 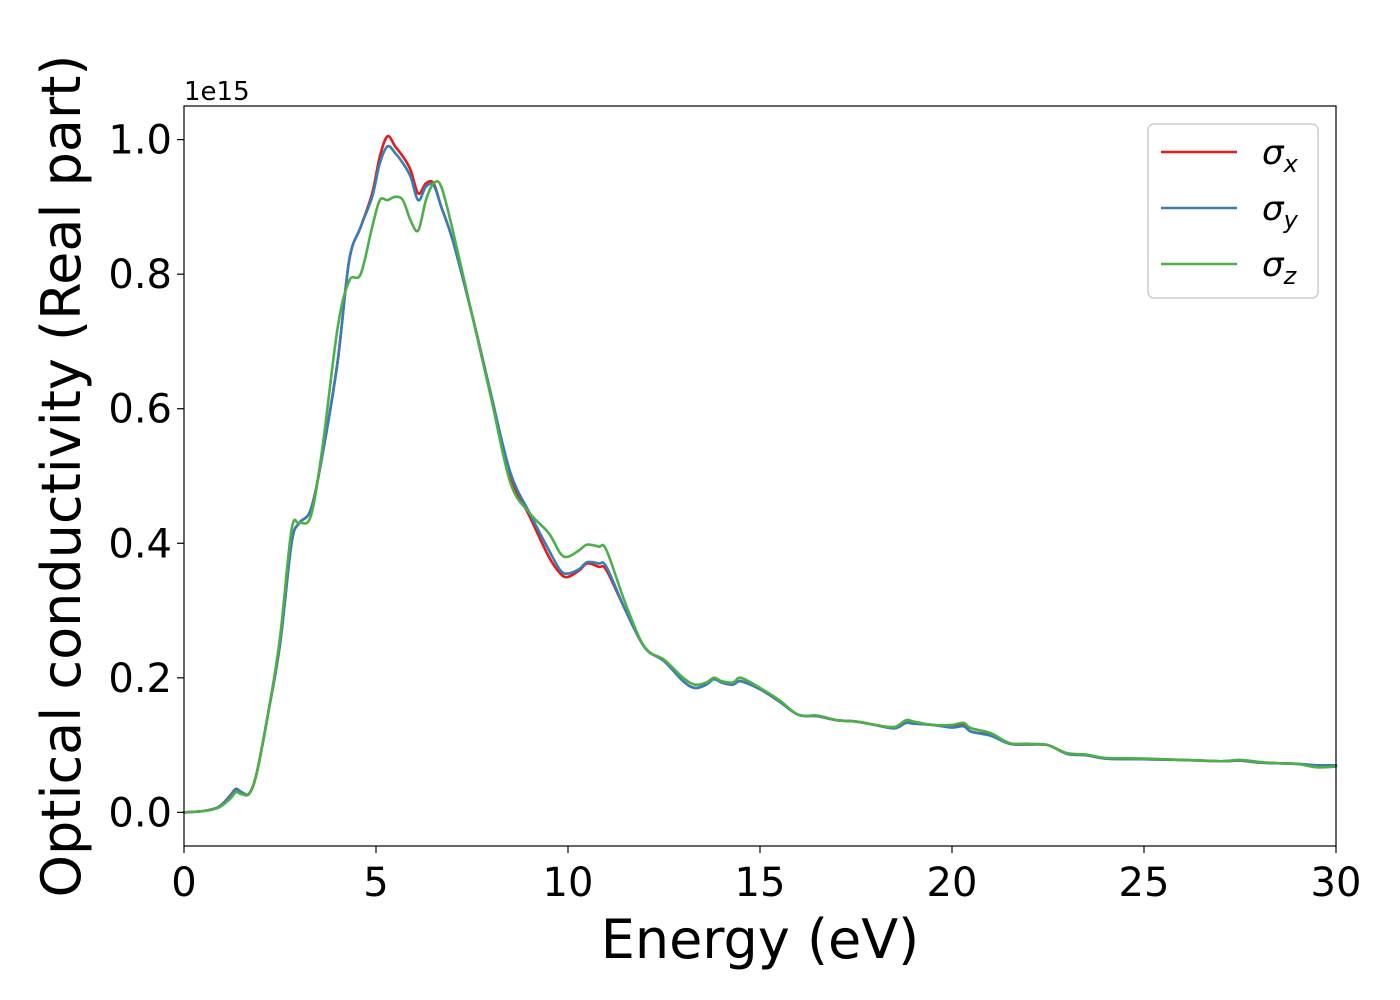 I want to click on legend-box, so click(x=1233, y=211).